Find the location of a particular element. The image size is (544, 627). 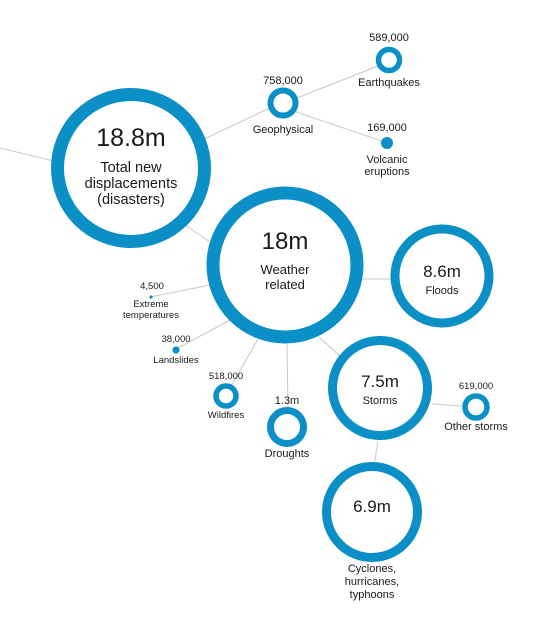

weather-node is located at coordinates (285, 265).